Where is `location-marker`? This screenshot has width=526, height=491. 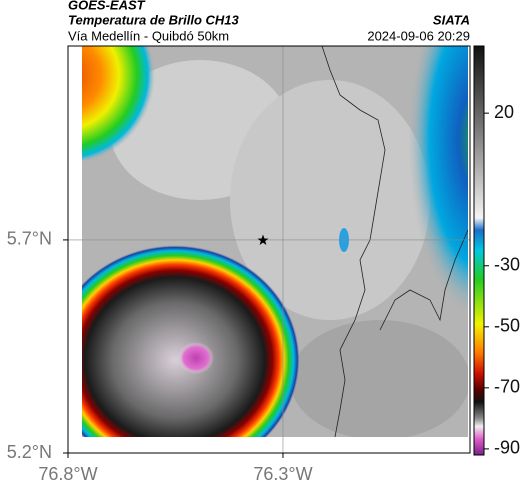
location-marker is located at coordinates (263, 239).